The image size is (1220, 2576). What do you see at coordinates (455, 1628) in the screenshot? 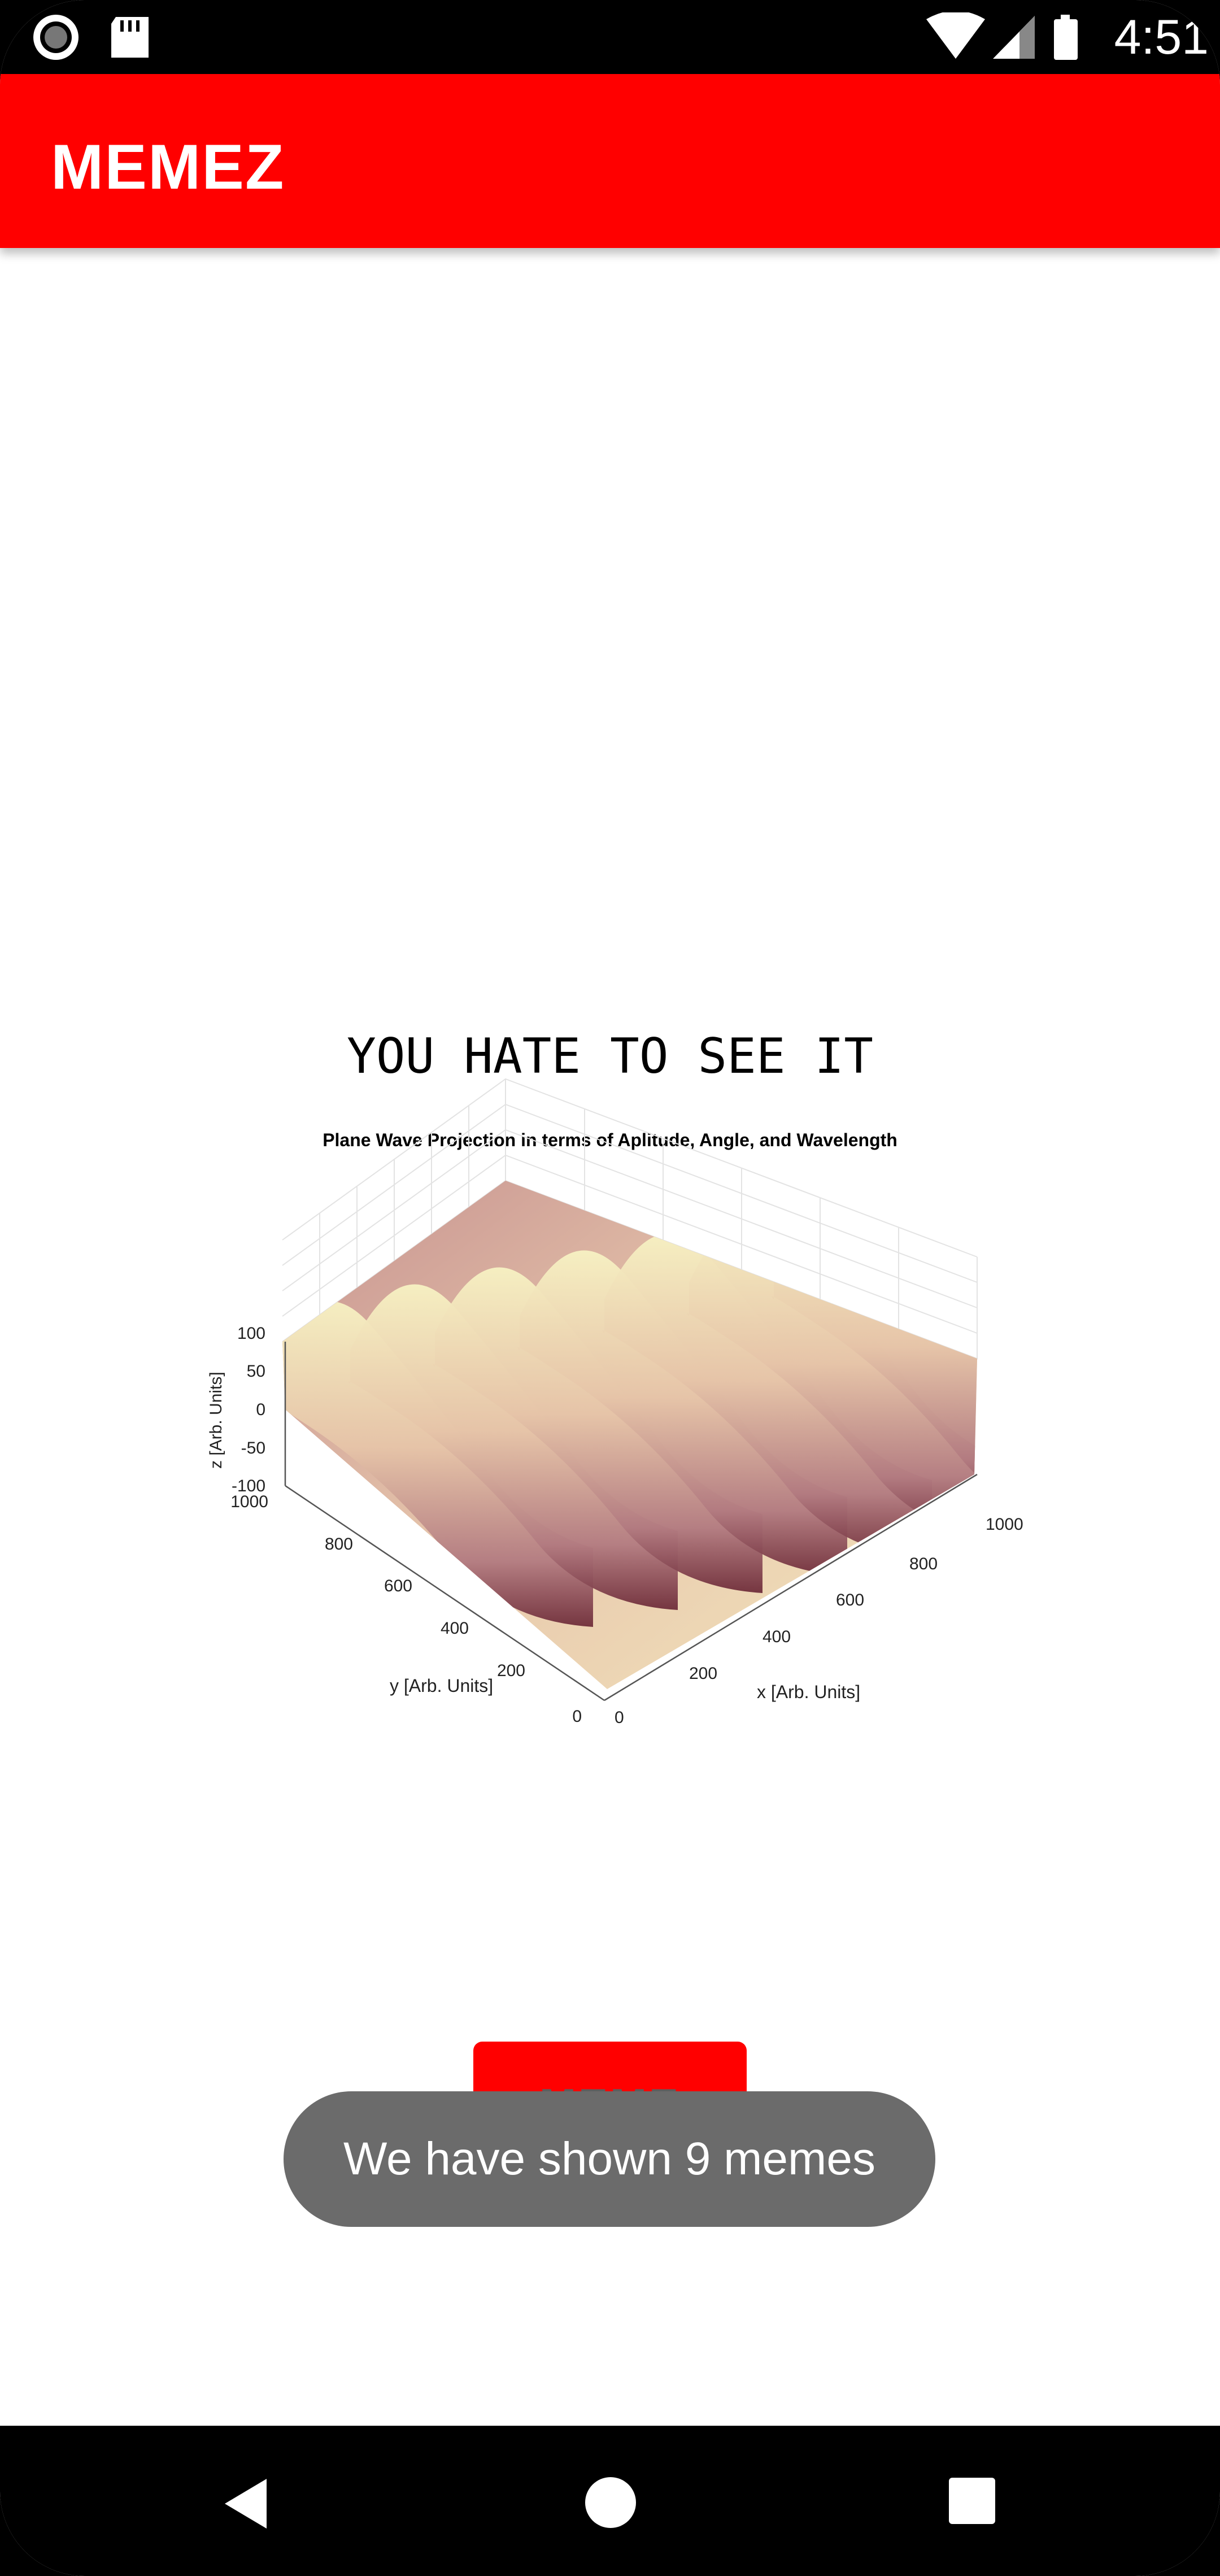
I see `y-tick-label: 400` at bounding box center [455, 1628].